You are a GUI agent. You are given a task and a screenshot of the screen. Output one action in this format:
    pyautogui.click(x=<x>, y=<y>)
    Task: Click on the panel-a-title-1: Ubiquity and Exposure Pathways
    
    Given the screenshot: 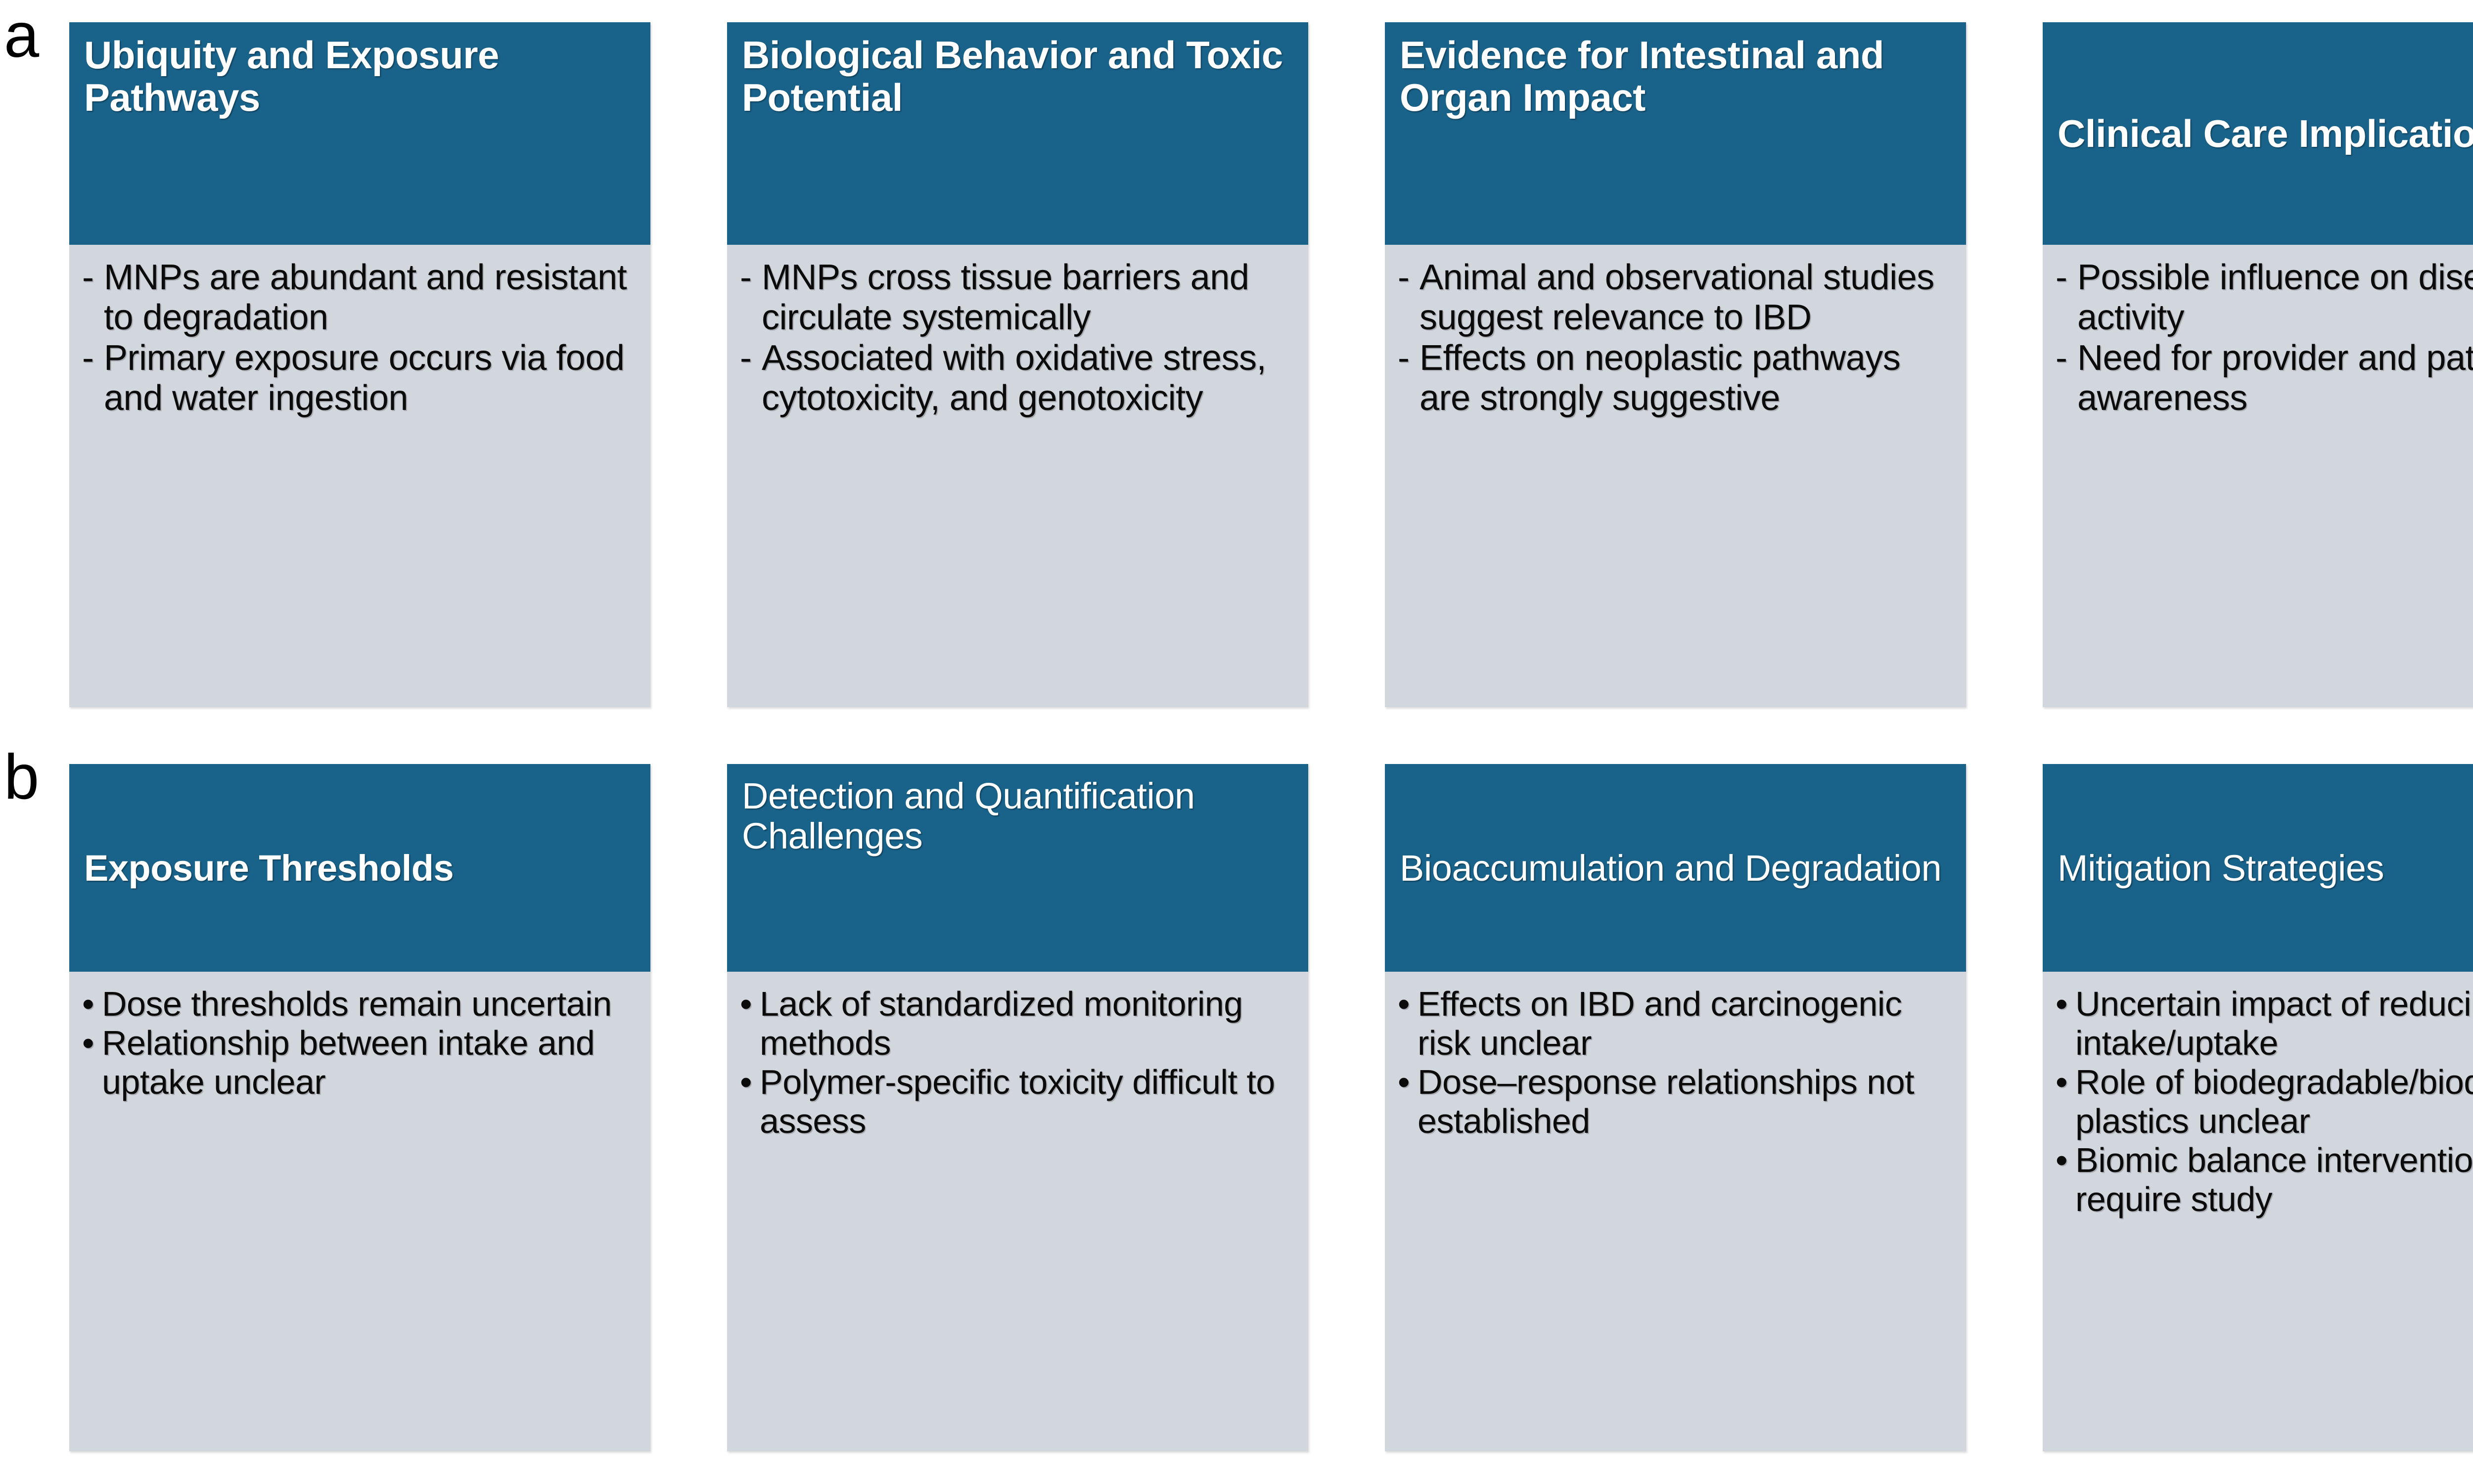 What is the action you would take?
    pyautogui.click(x=291, y=76)
    